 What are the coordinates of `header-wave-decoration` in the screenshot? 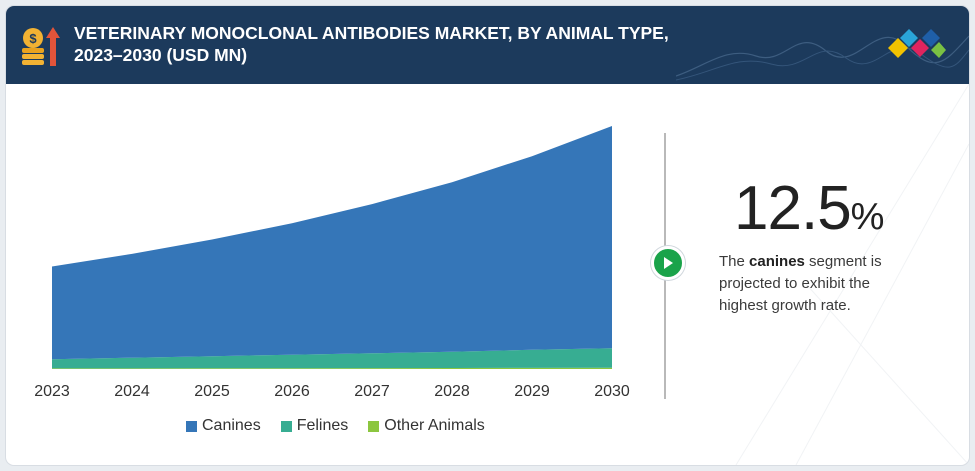 It's located at (822, 58).